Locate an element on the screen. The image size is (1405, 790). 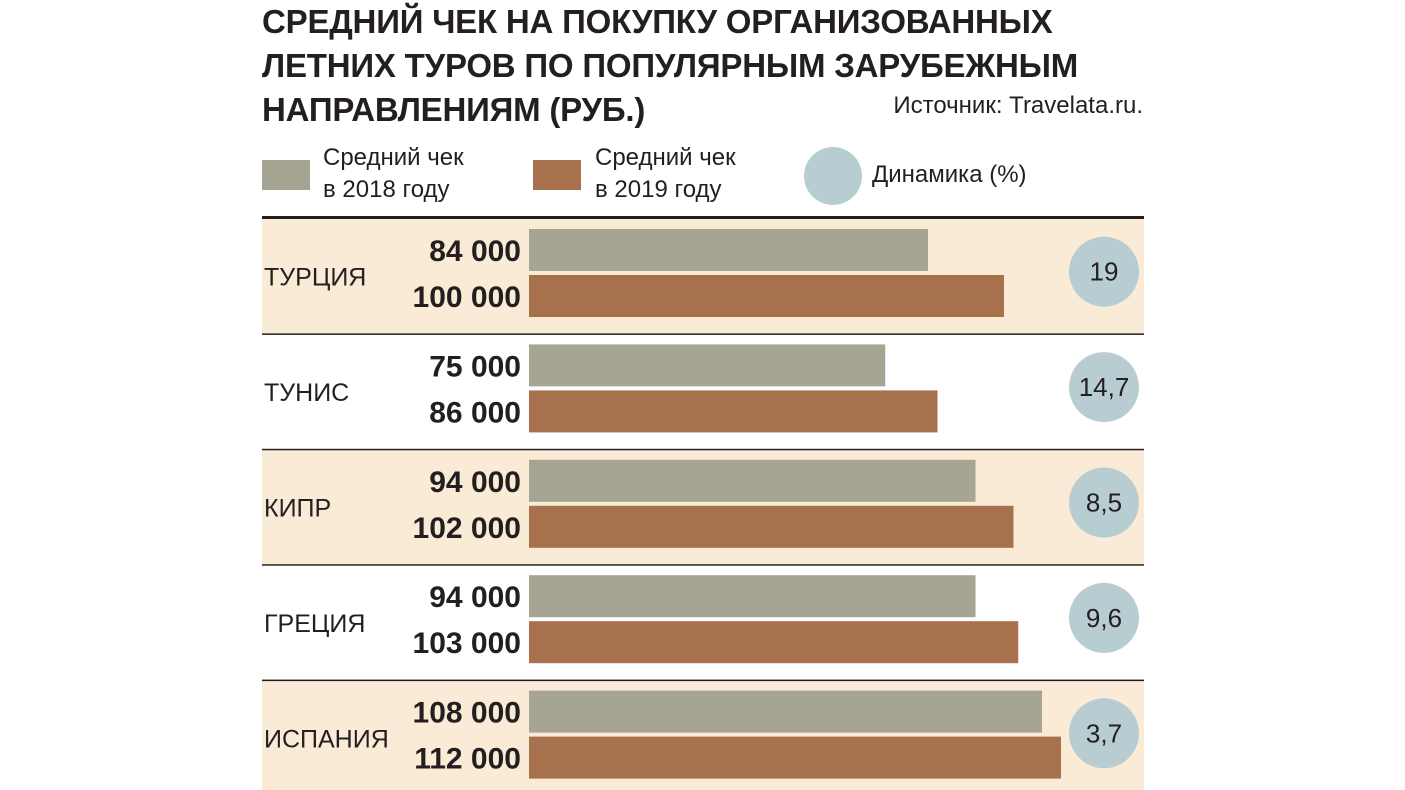
value-label-2019: 112 000 is located at coordinates (467, 759).